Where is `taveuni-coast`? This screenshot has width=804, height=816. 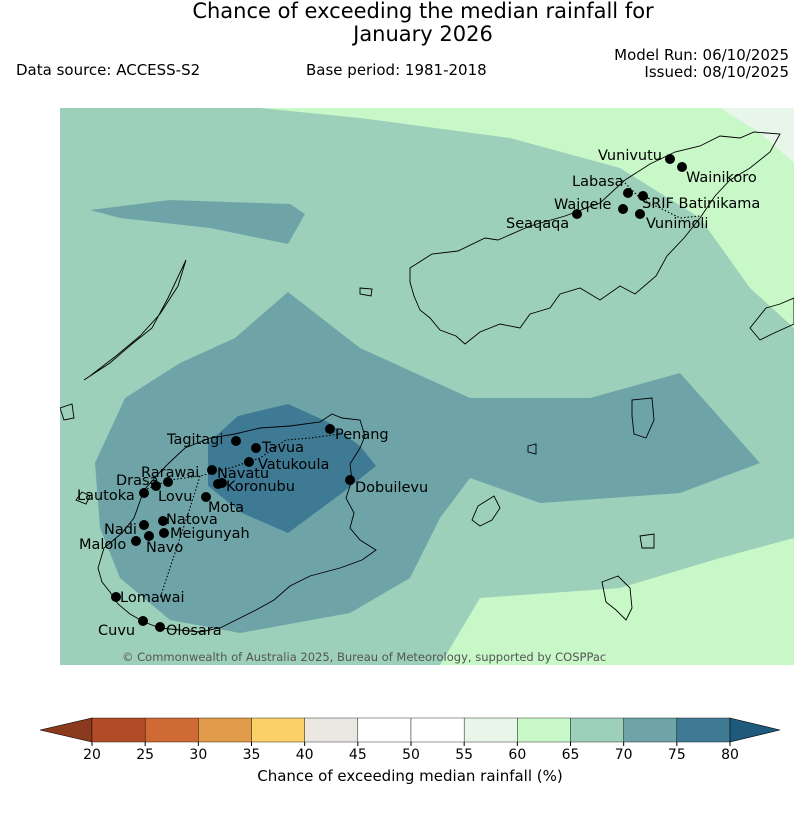 taveuni-coast is located at coordinates (771, 319).